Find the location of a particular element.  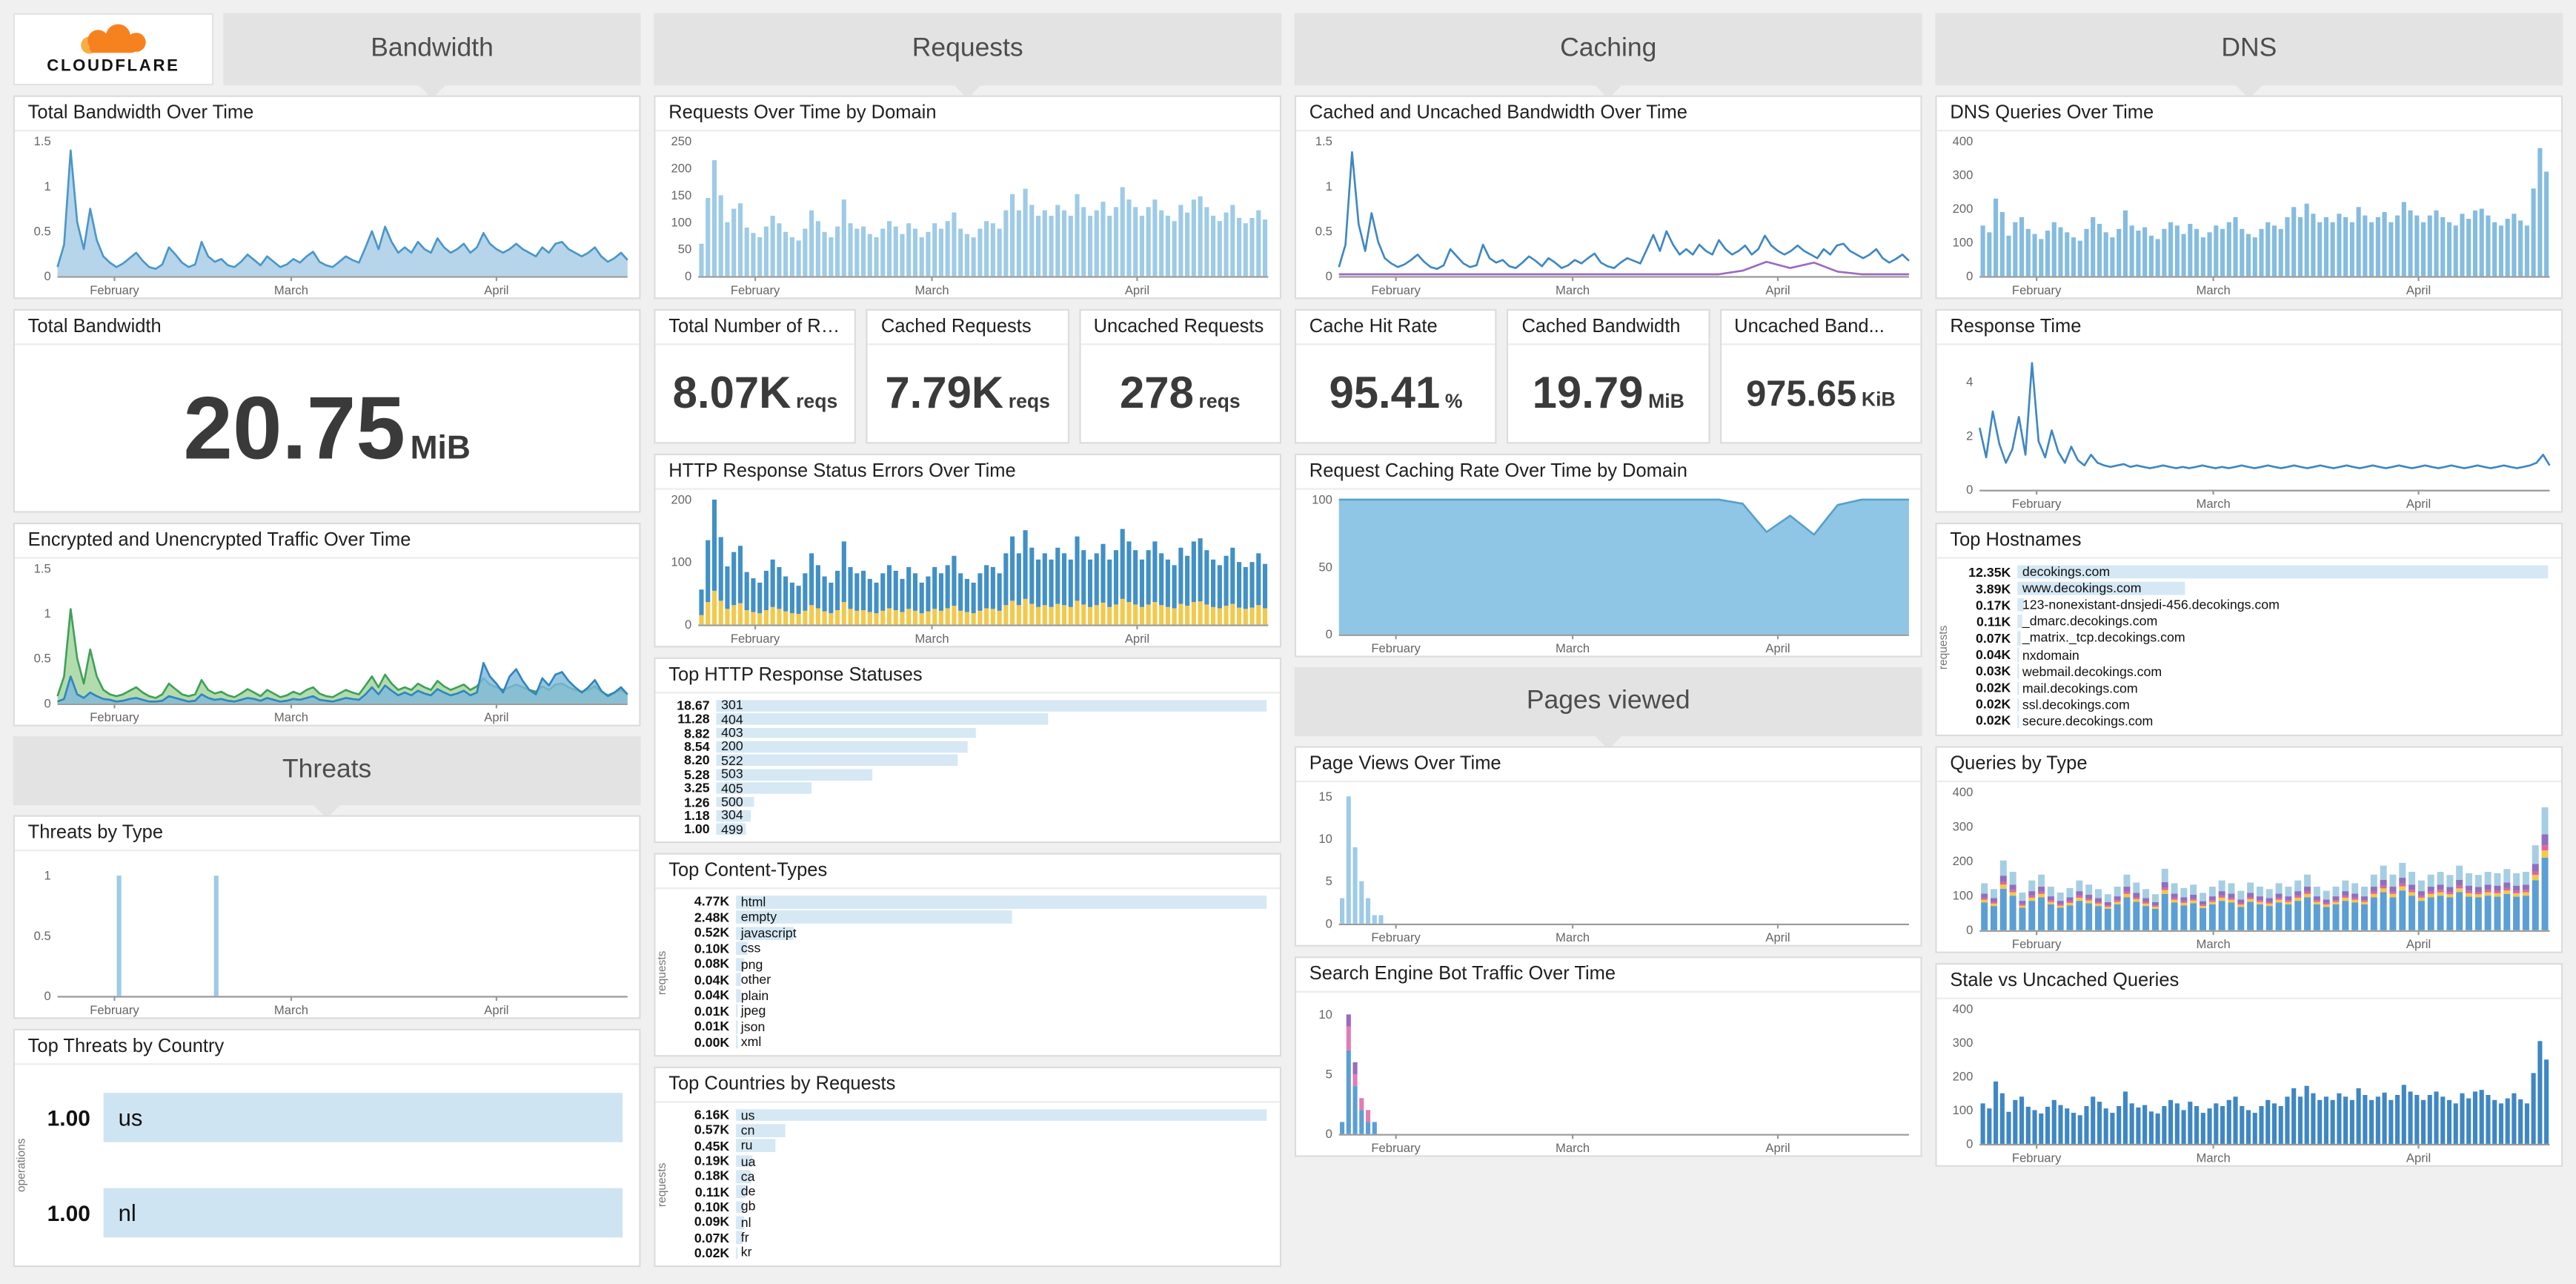

hbar-row: 0.09K nl is located at coordinates (977, 1222).